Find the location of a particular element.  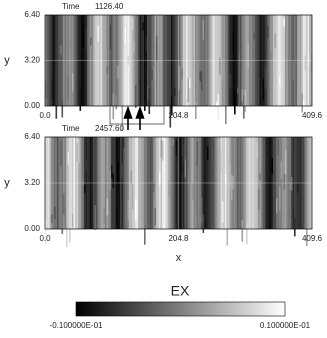

time-value: 1126.40 is located at coordinates (109, 6).